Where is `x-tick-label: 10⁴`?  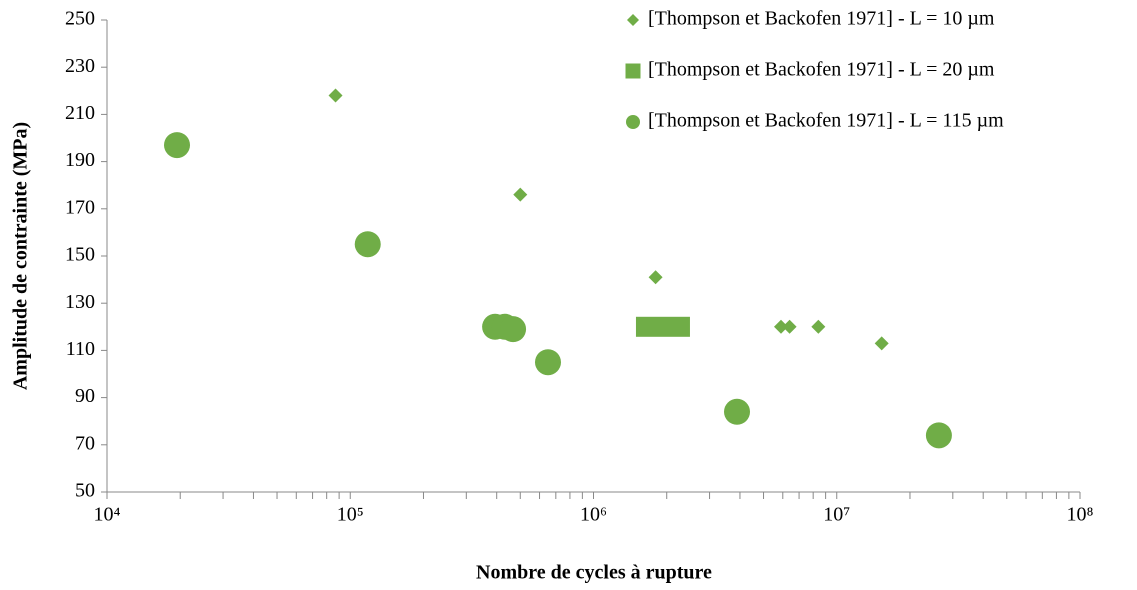
x-tick-label: 10⁴ is located at coordinates (107, 515).